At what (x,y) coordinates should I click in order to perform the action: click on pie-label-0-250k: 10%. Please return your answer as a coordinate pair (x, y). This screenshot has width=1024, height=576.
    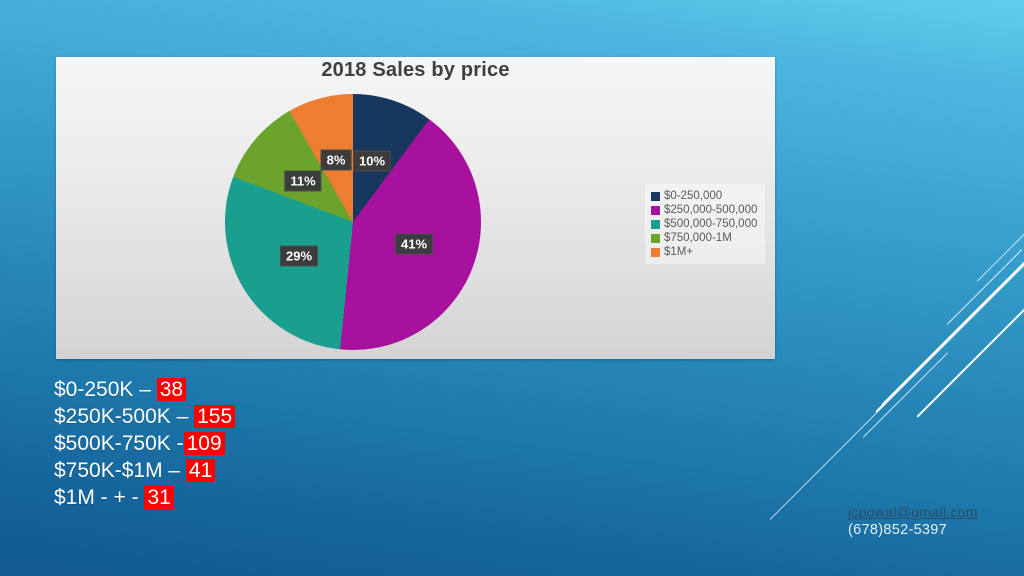
    Looking at the image, I should click on (372, 161).